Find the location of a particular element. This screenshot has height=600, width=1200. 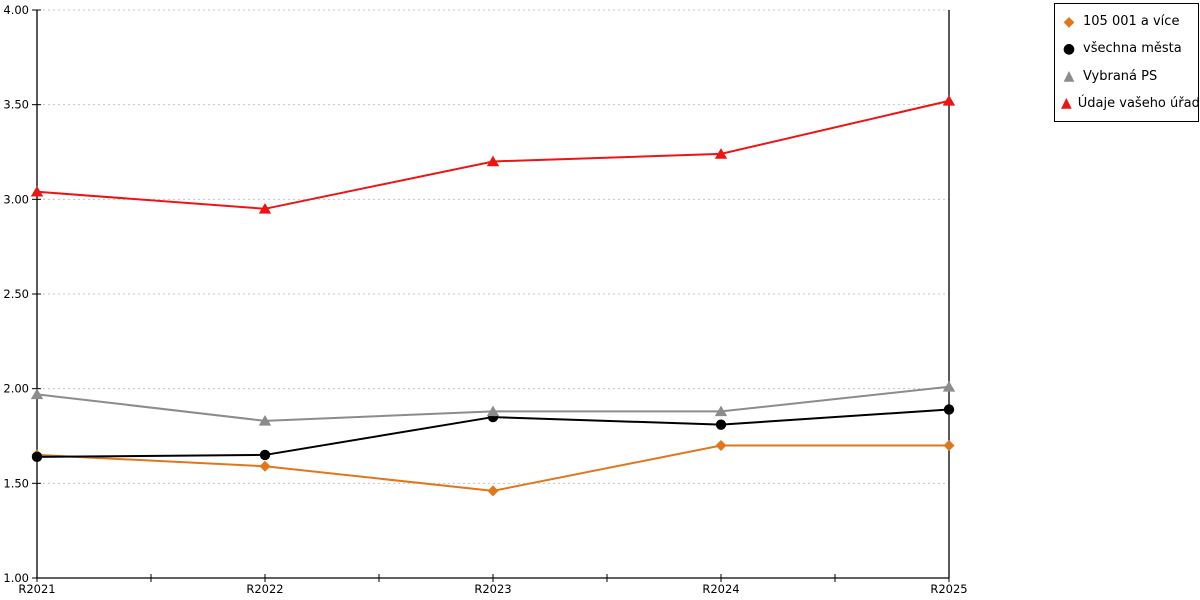

legend-label: Vybraná PS is located at coordinates (1120, 76).